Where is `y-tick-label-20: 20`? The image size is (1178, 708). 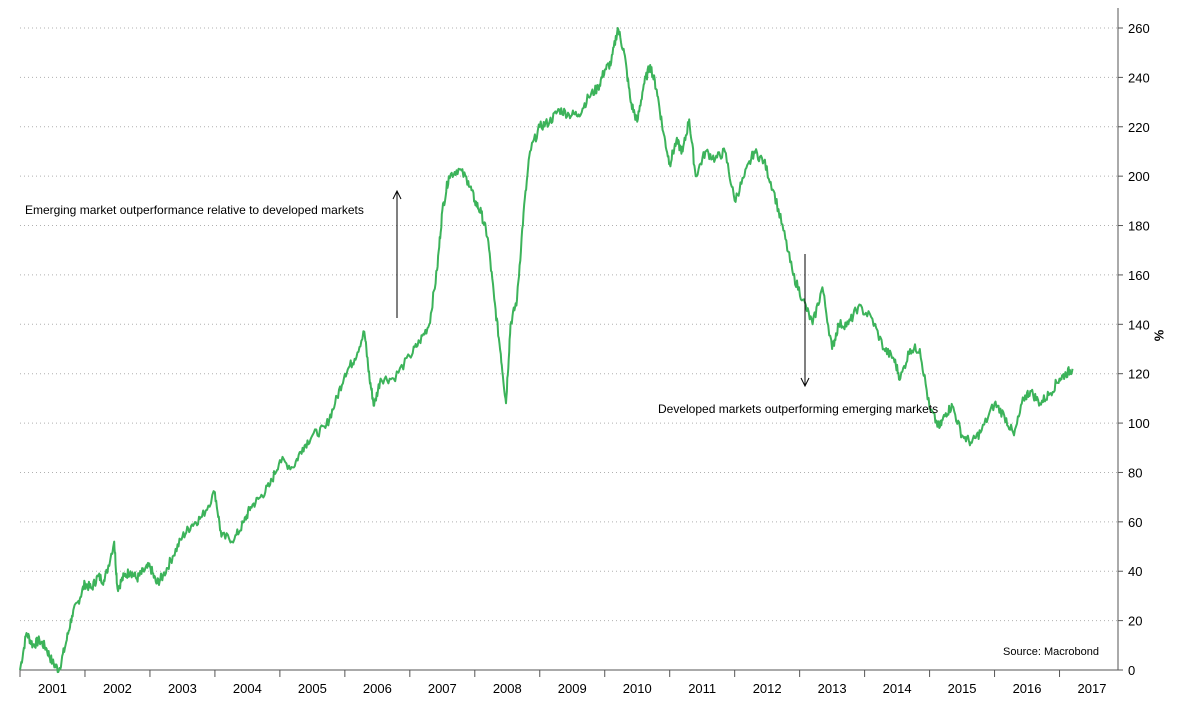
y-tick-label-20: 20 is located at coordinates (1135, 621).